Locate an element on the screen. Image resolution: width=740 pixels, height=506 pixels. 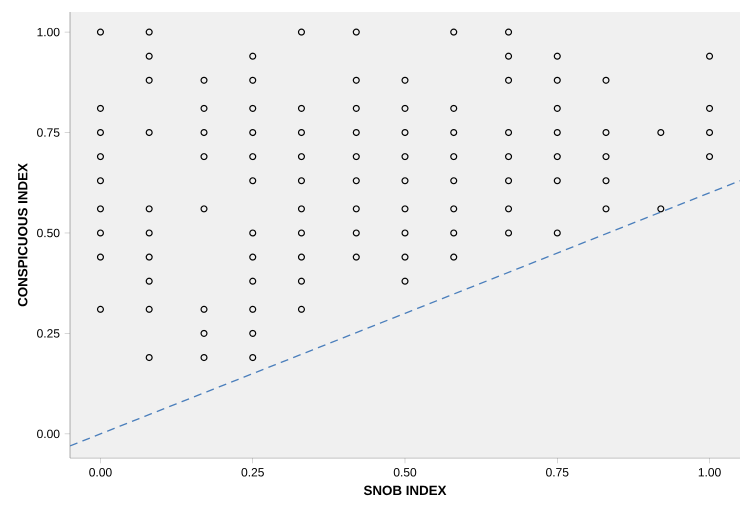
x-tick-label: 0.25 is located at coordinates (253, 472).